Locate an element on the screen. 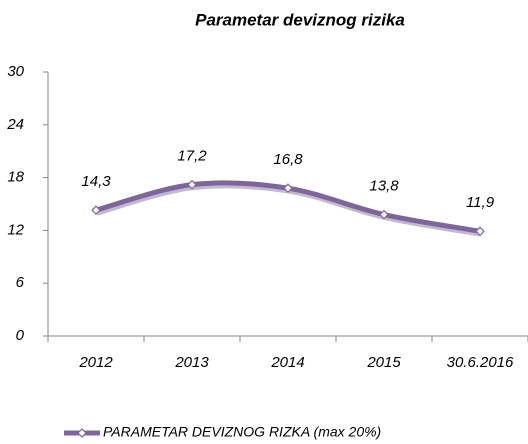 Image resolution: width=528 pixels, height=444 pixels. y-tick-label: 12 is located at coordinates (15, 229).